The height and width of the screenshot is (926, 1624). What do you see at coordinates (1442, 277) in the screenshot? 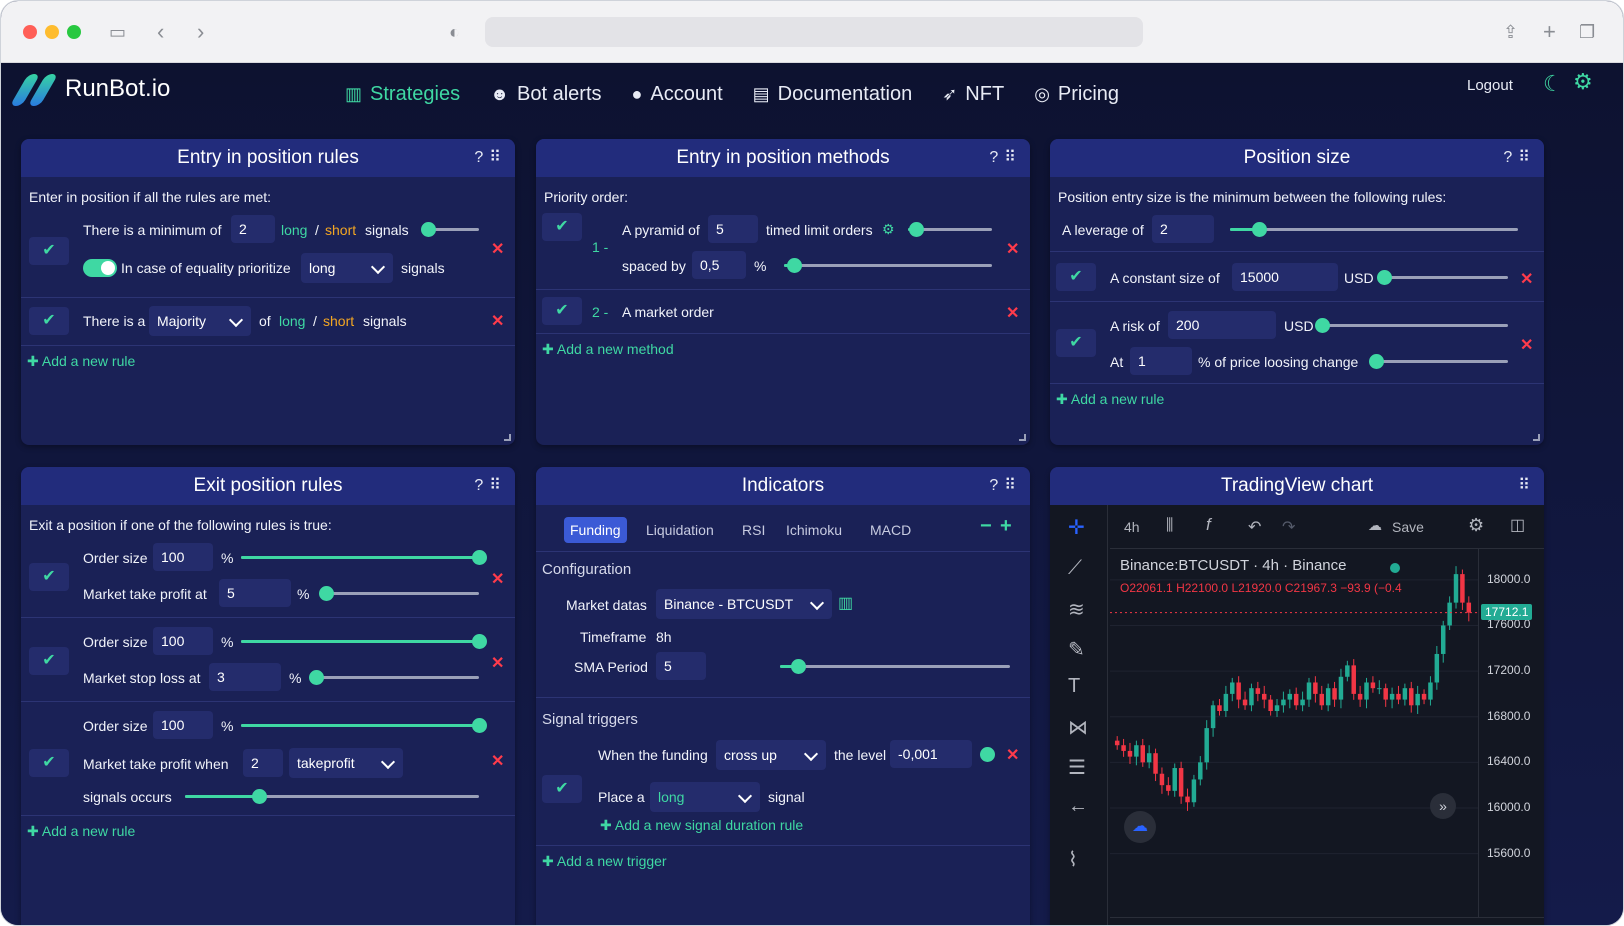
I see `constant-size-slider` at bounding box center [1442, 277].